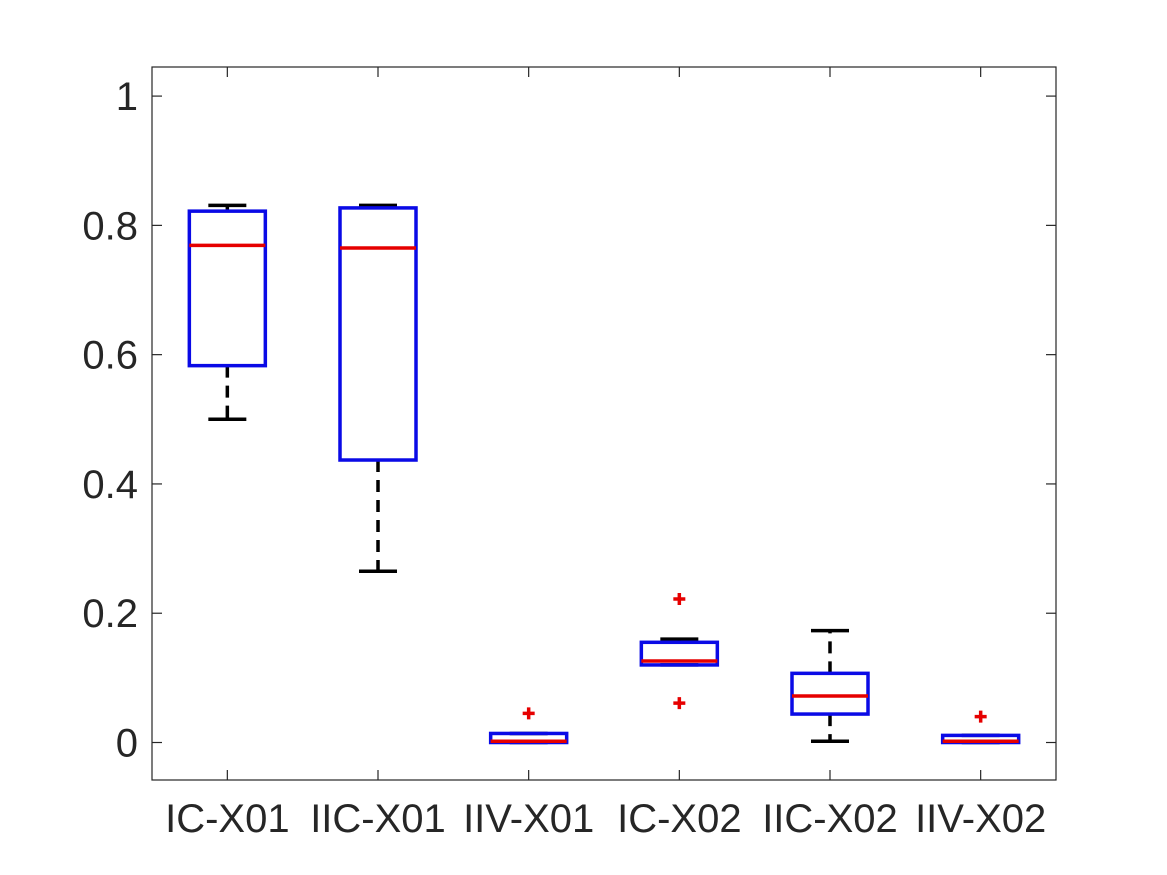 Image resolution: width=1167 pixels, height=875 pixels. I want to click on x-tick-label: IIV-X02, so click(980, 819).